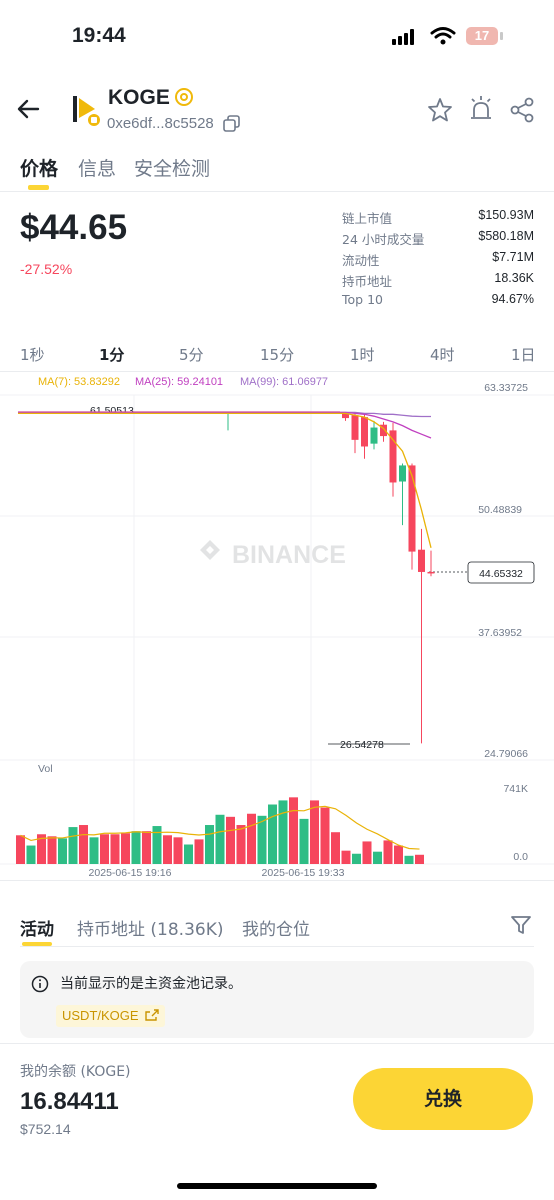 The width and height of the screenshot is (554, 1200). Describe the element at coordinates (45, 1129) in the screenshot. I see `balance-usd-value: $752.14` at that location.